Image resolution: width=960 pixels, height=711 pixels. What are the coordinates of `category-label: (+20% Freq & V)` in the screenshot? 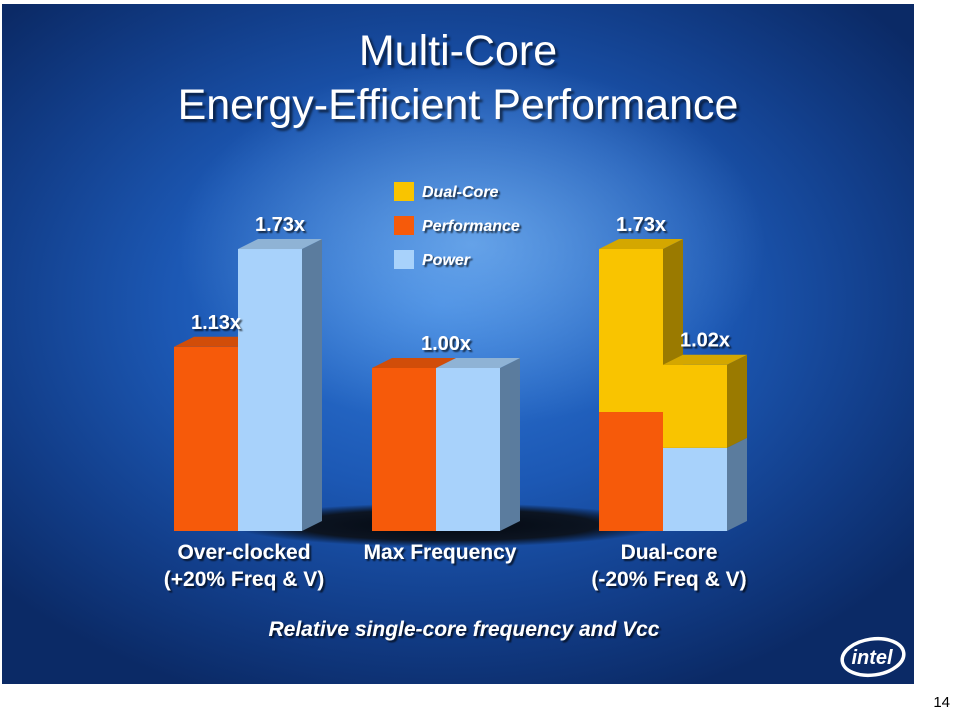 It's located at (244, 579).